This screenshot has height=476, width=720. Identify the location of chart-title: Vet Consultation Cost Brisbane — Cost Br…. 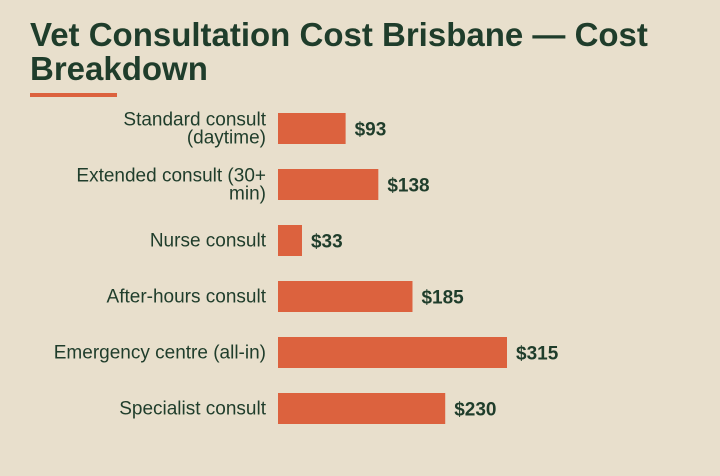
(339, 51).